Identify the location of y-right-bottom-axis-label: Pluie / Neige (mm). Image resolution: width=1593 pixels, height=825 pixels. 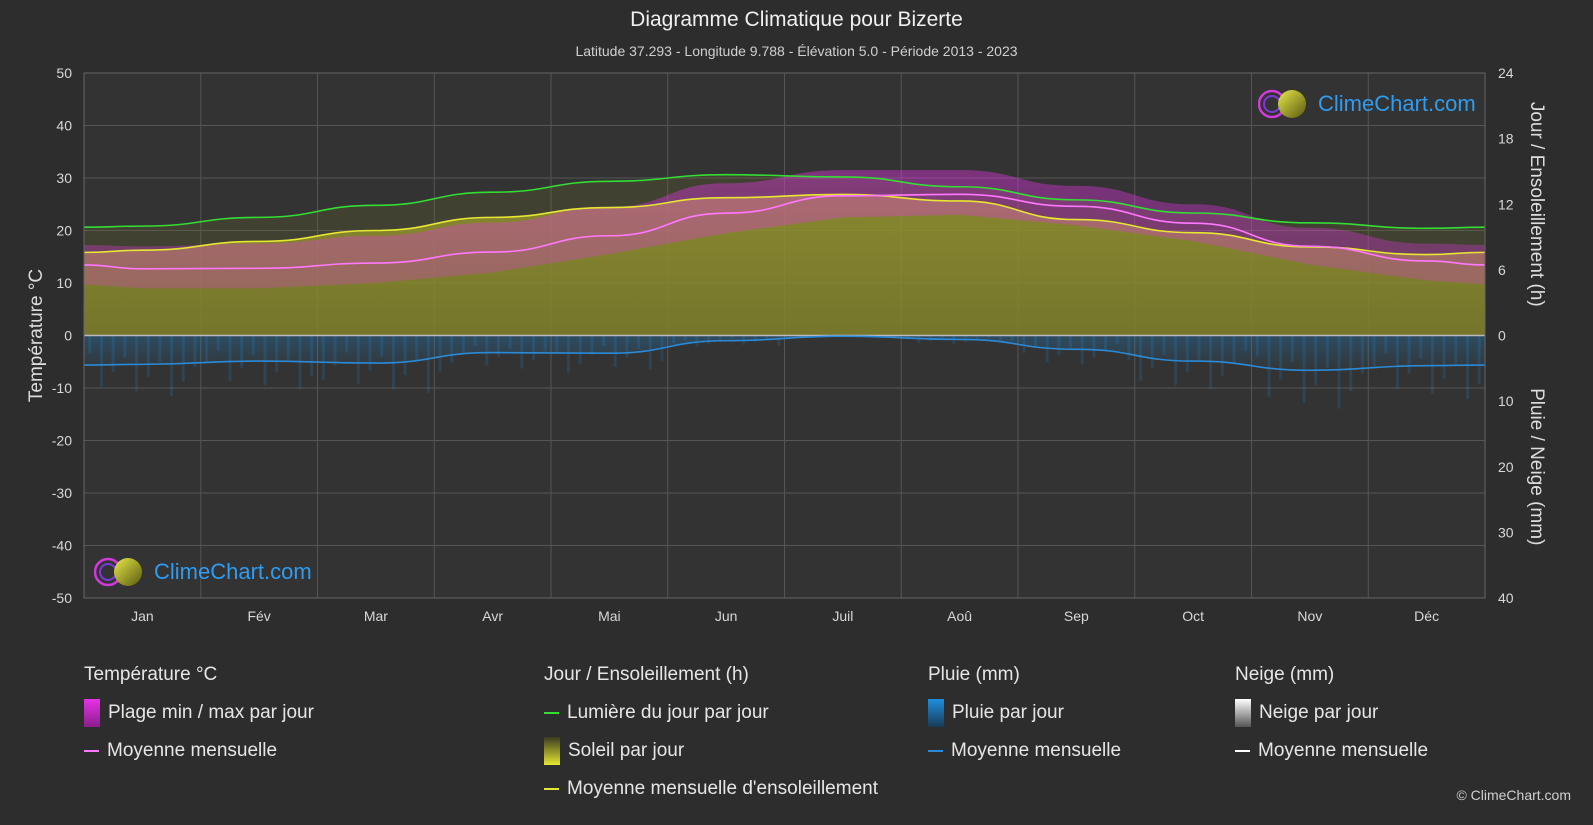
(1536, 466).